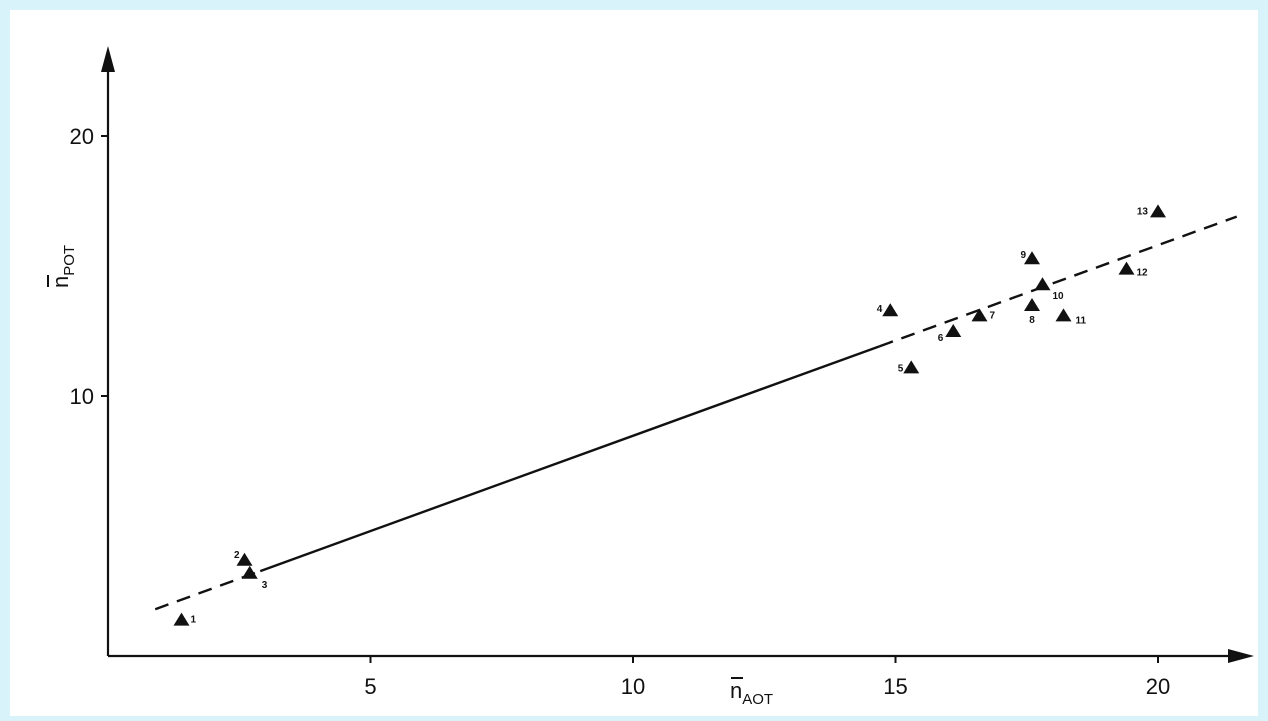  Describe the element at coordinates (1143, 273) in the screenshot. I see `point-label-12: 12` at that location.